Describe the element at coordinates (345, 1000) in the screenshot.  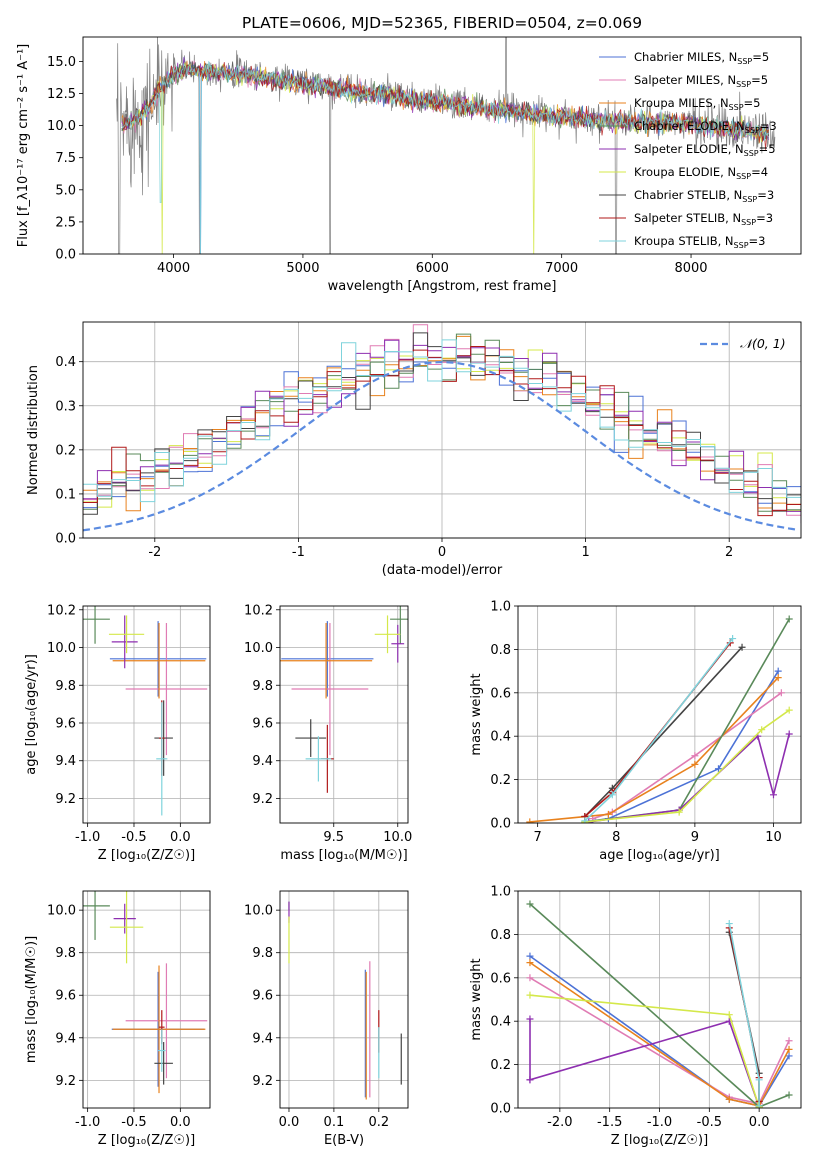
I see `plot-area-mass-vs-ebv` at that location.